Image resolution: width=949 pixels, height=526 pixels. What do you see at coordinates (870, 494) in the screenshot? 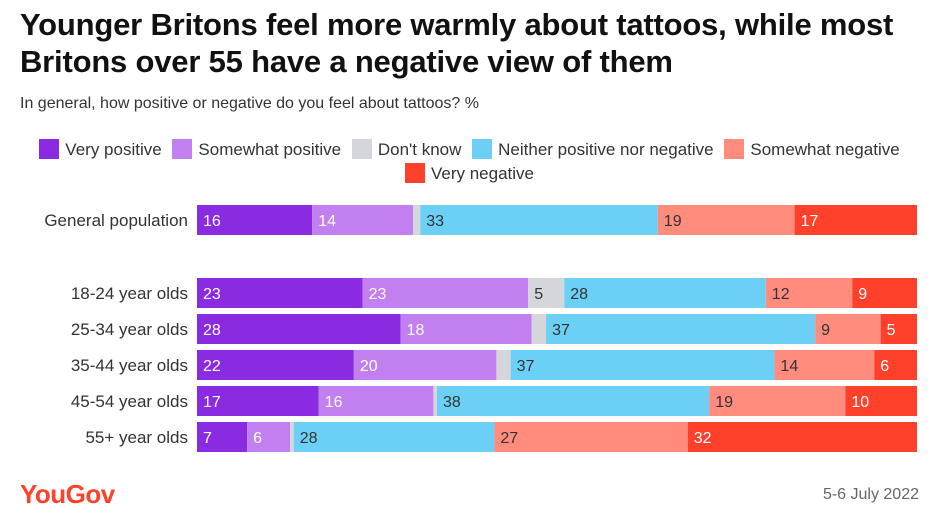
I see `survey-date: 5-6 July 2022` at bounding box center [870, 494].